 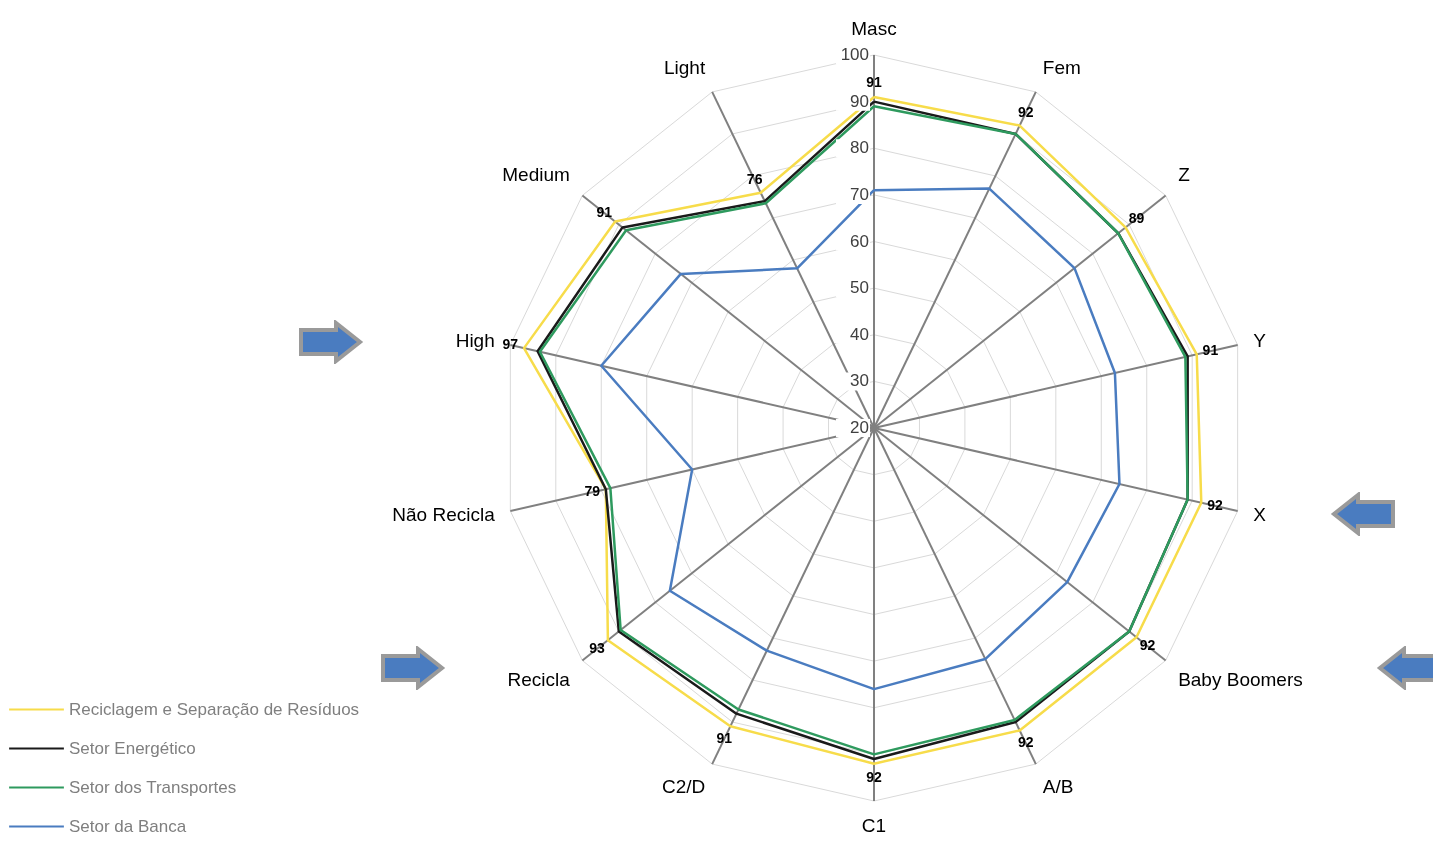 I want to click on legend-label: Setor da Banca, so click(x=128, y=826).